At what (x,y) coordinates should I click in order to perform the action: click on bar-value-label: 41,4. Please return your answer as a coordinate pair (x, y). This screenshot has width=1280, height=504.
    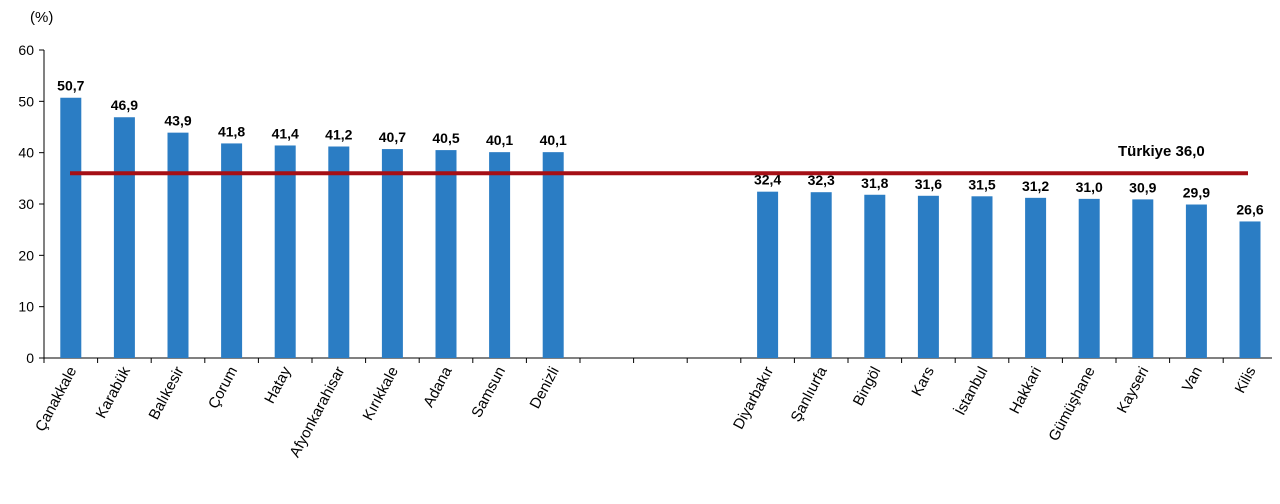
    Looking at the image, I should click on (285, 133).